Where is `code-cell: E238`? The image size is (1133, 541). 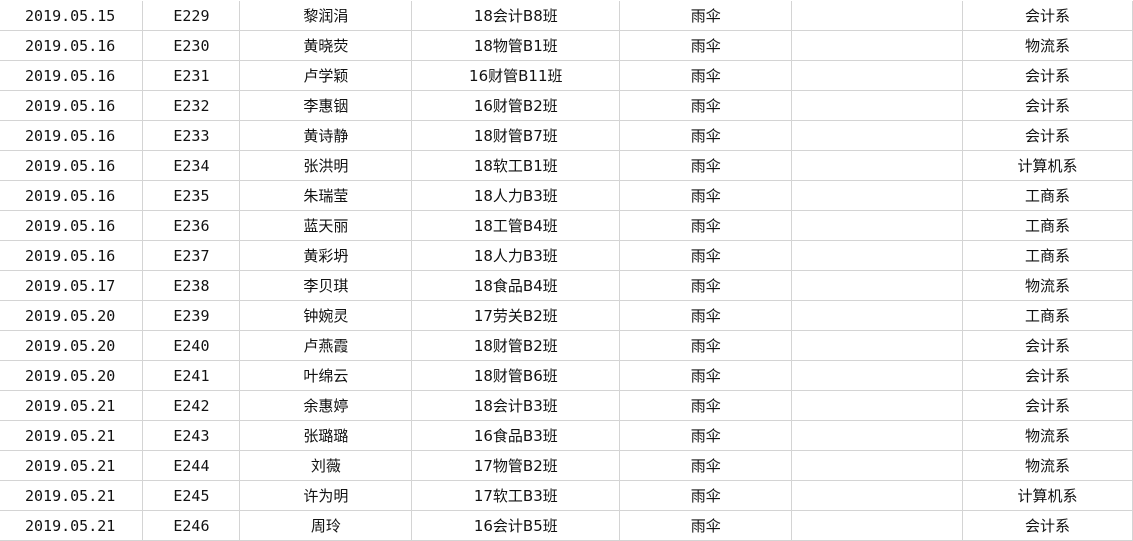
code-cell: E238 is located at coordinates (191, 285).